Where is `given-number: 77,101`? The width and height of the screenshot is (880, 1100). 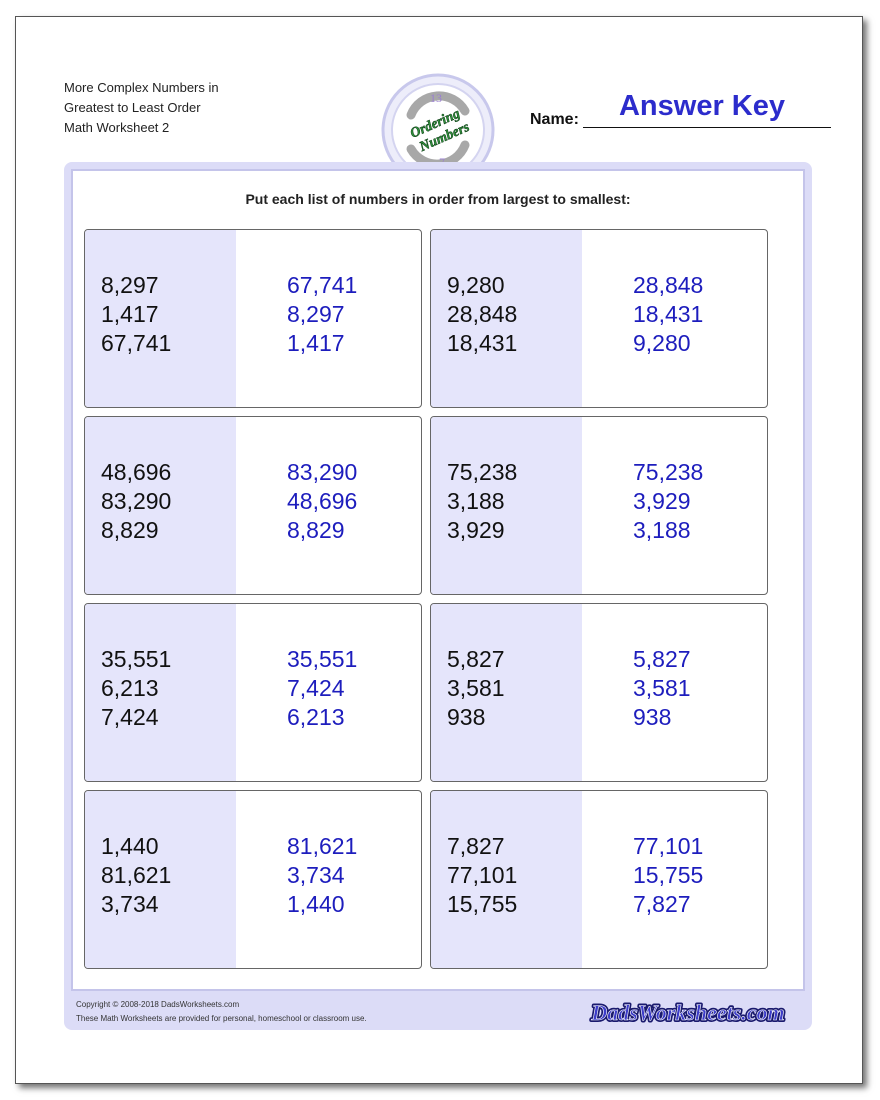 given-number: 77,101 is located at coordinates (482, 875).